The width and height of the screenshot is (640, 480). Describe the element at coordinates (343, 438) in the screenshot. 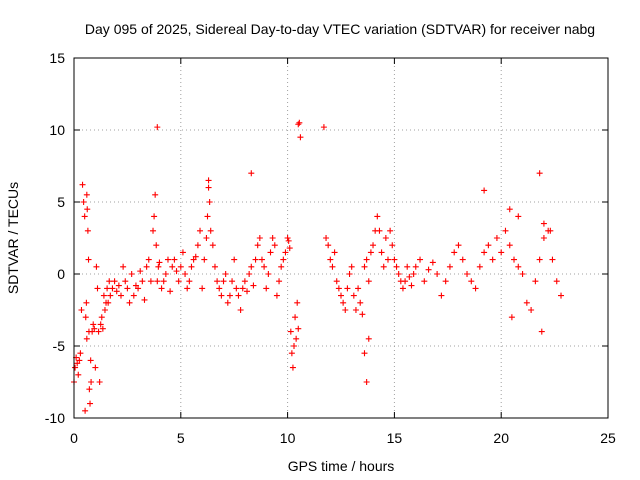

I see `x-tick-labels: 0 5 10 15 20 25` at that location.